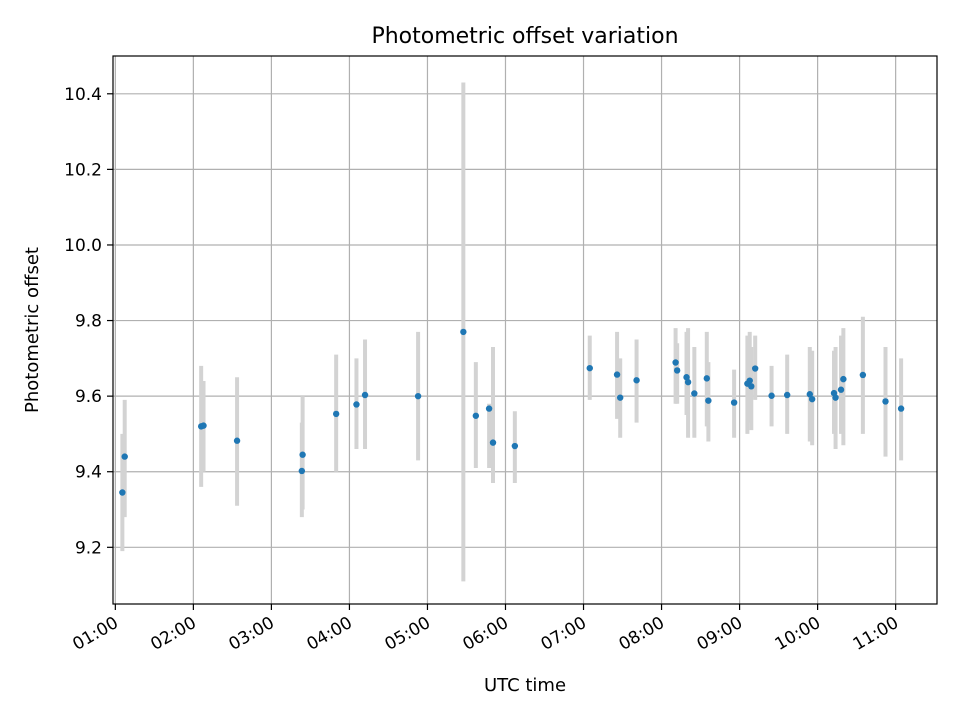 Image resolution: width=960 pixels, height=720 pixels. I want to click on x-tick-label: 10:00, so click(798, 634).